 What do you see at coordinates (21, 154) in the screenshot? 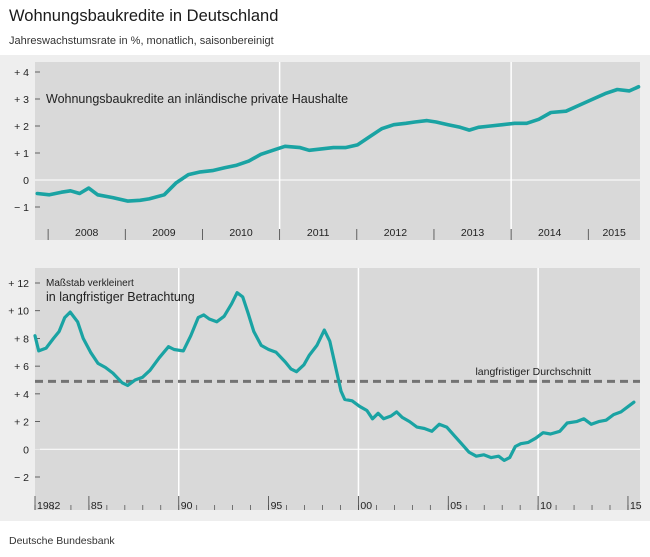
I see `y-tick-label: + 1` at bounding box center [21, 154].